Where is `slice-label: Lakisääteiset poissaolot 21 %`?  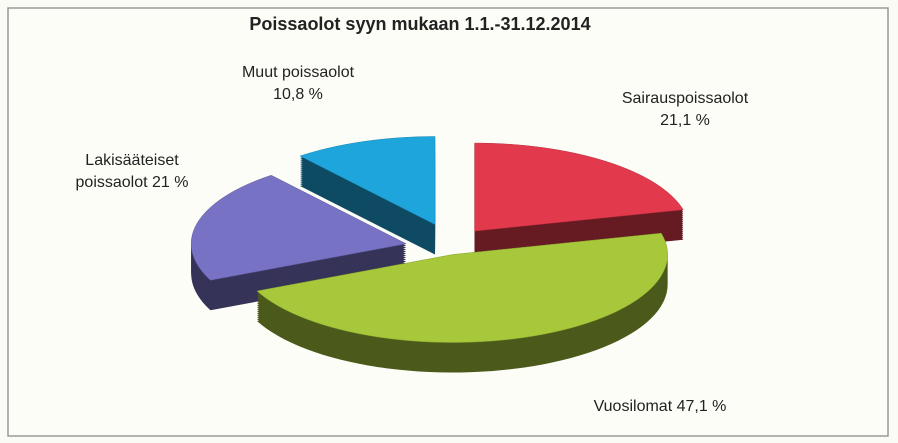
slice-label: Lakisääteiset poissaolot 21 % is located at coordinates (132, 172).